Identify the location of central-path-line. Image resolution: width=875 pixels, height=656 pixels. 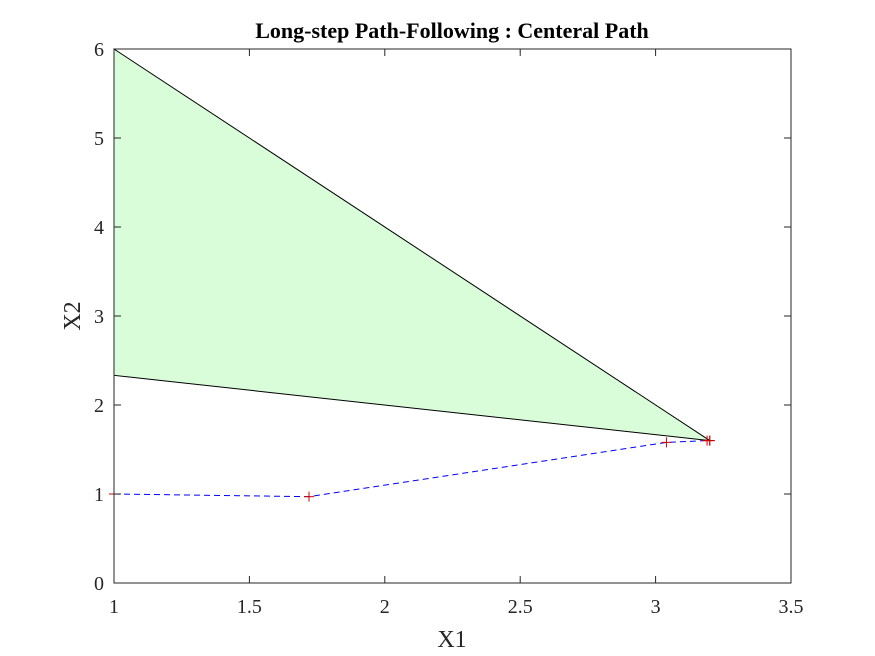
(411, 469).